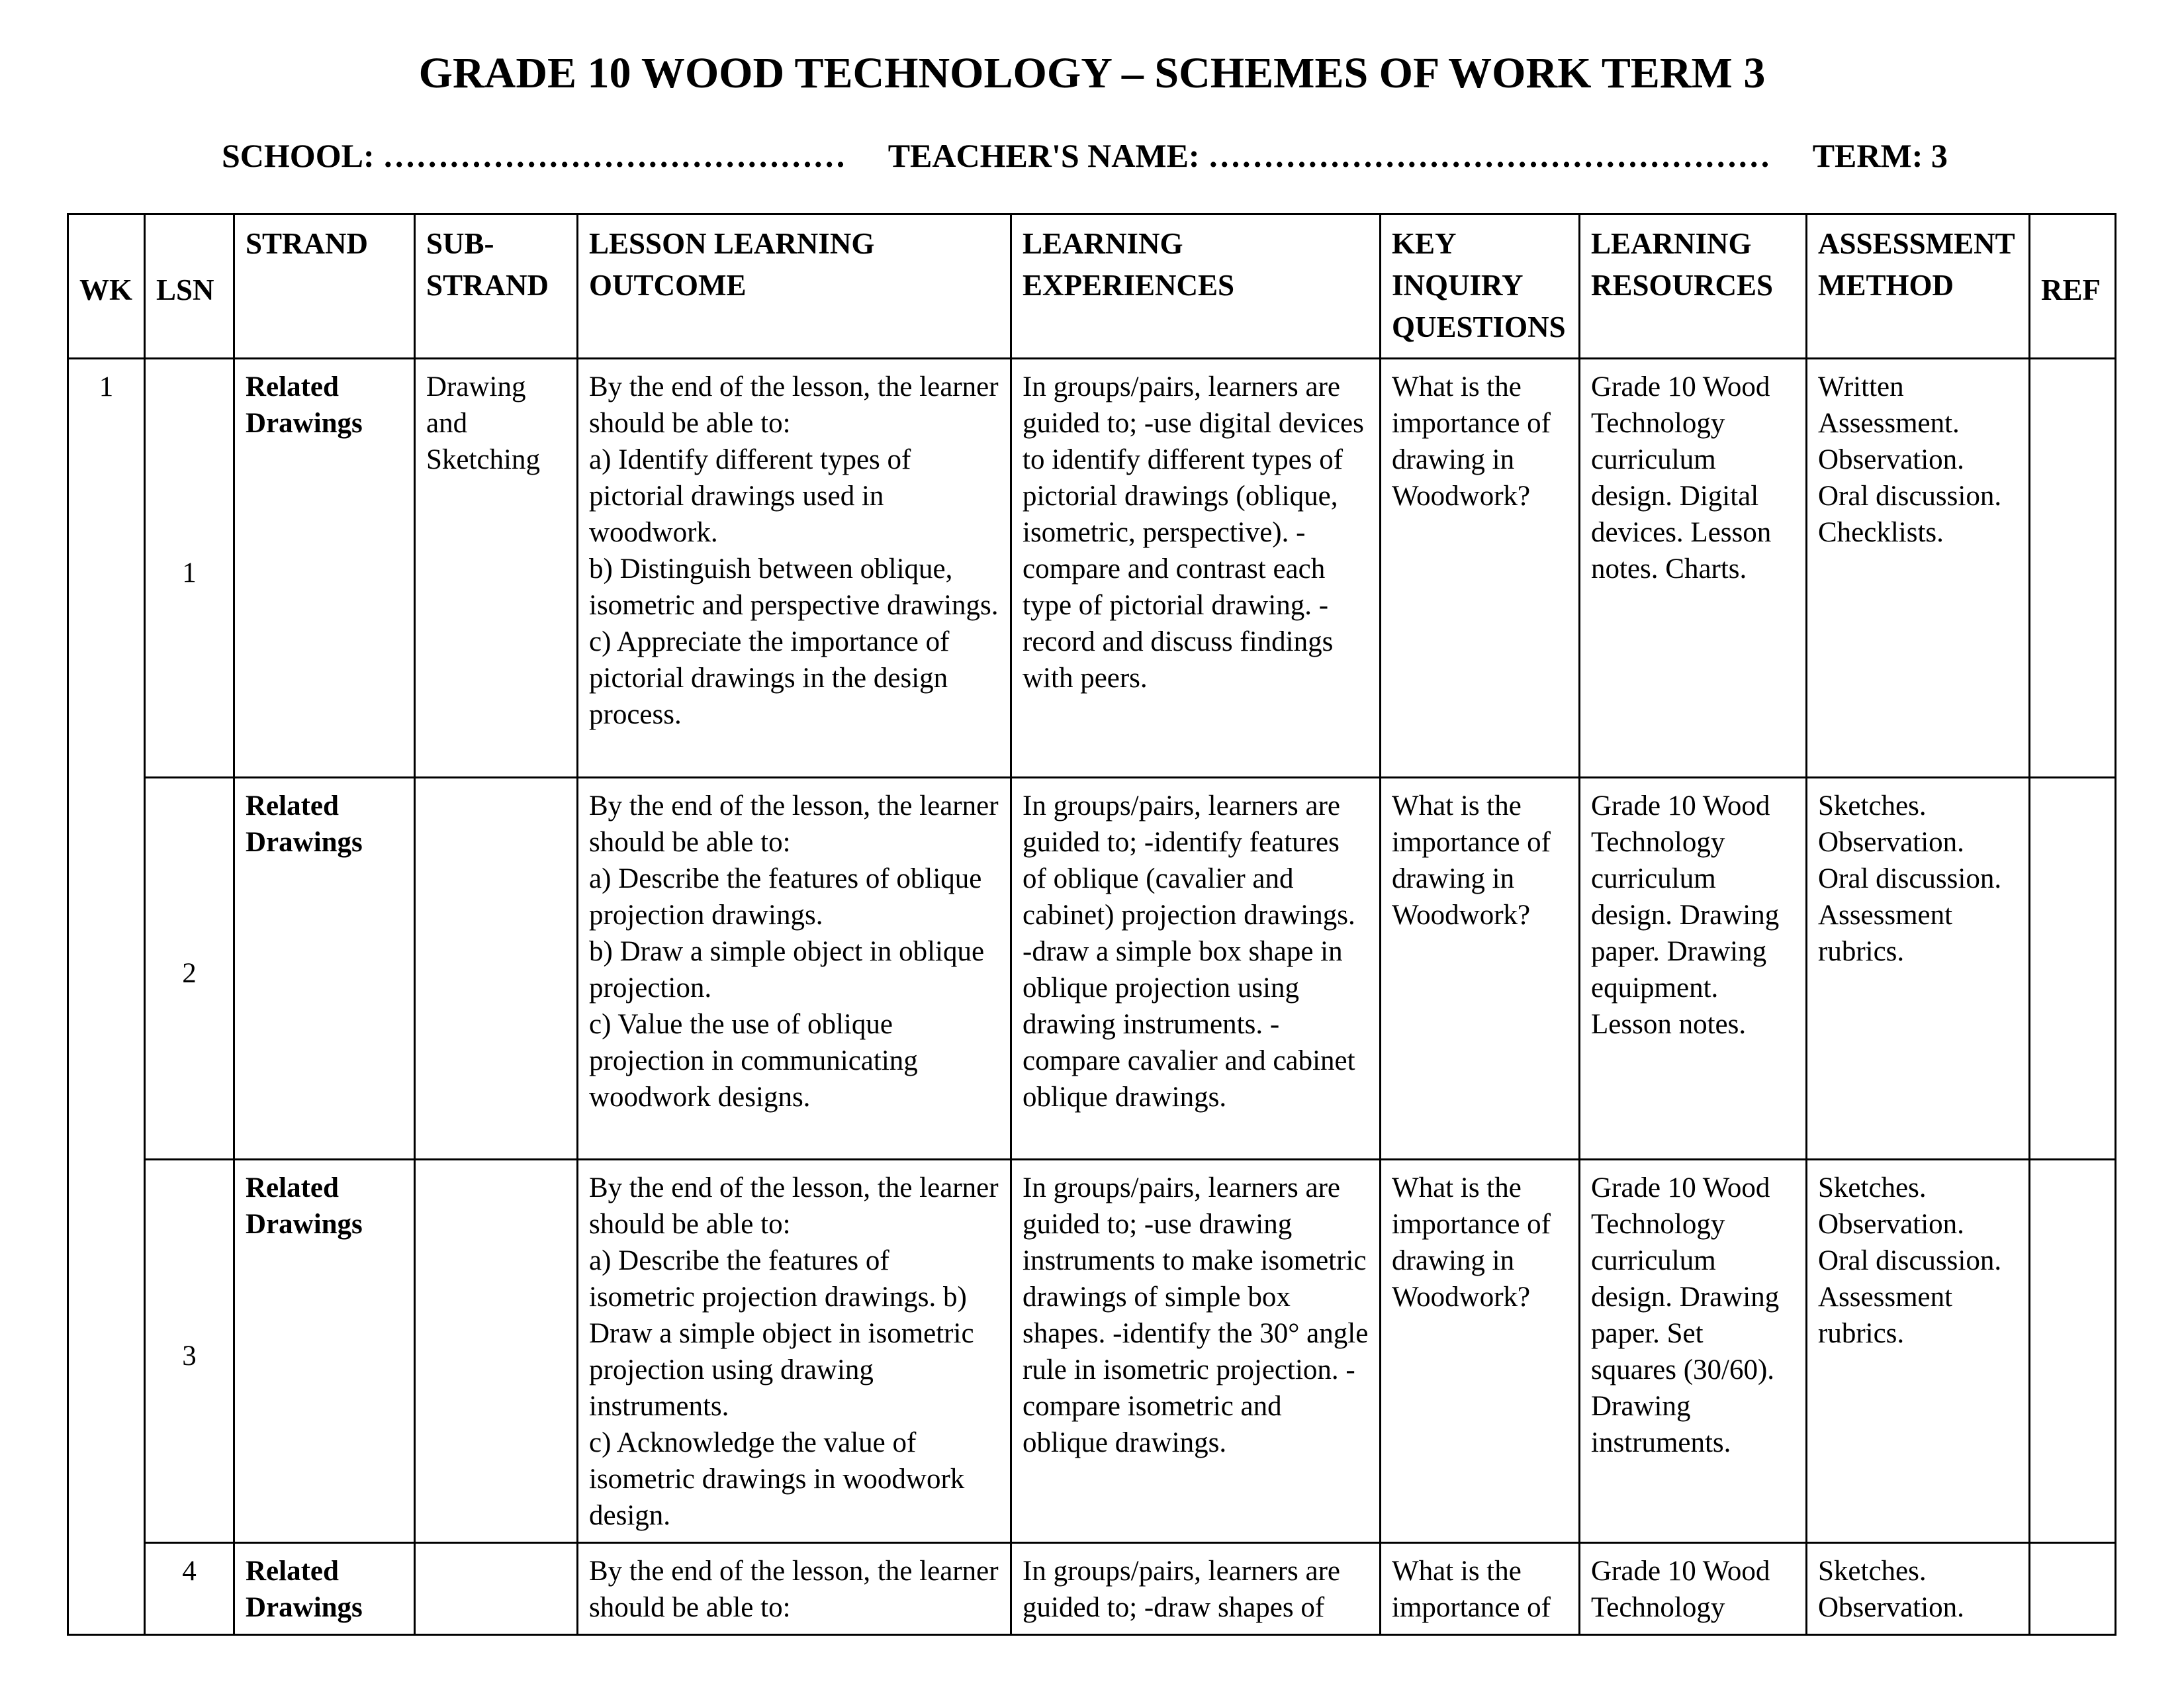 The height and width of the screenshot is (1688, 2184). Describe the element at coordinates (189, 567) in the screenshot. I see `lesson-number-cell: 1` at that location.